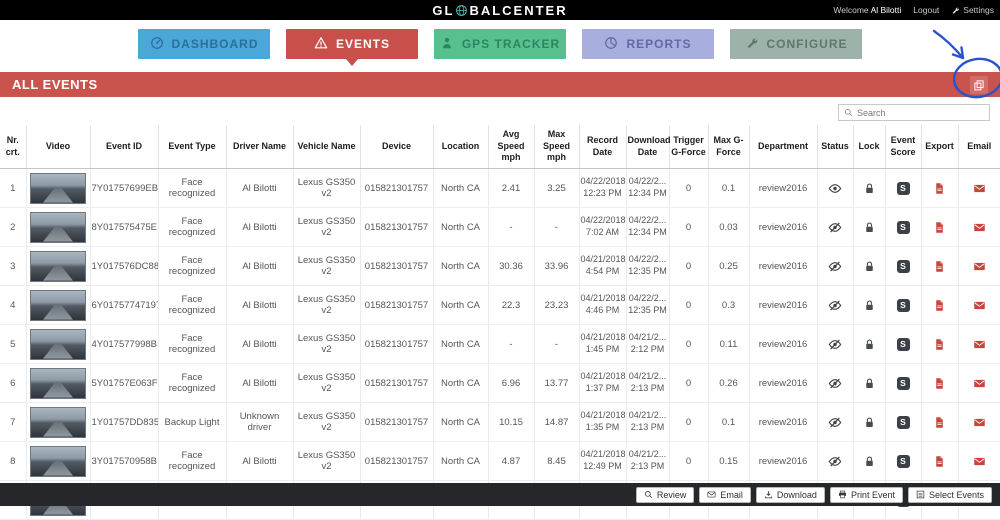 This screenshot has height=520, width=1000. What do you see at coordinates (13, 305) in the screenshot?
I see `row-number-cell: 4` at bounding box center [13, 305].